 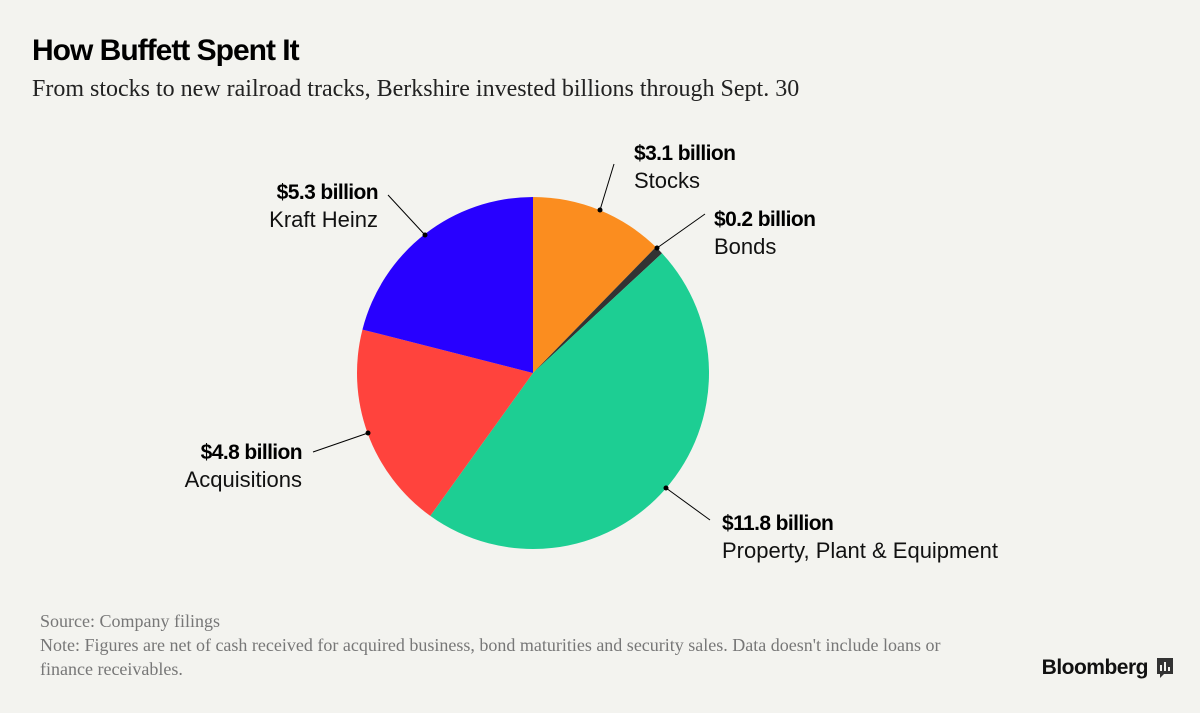 I want to click on brand-name: Bloomberg, so click(x=1095, y=667).